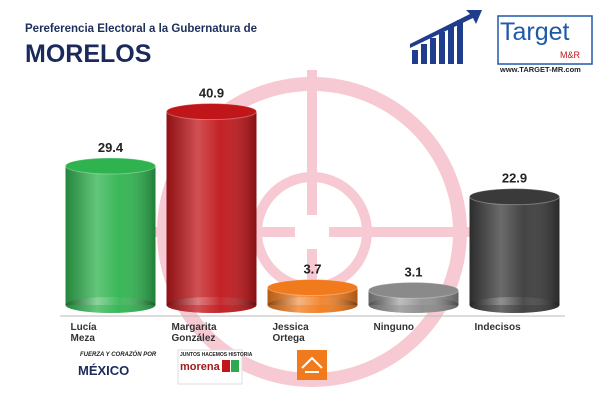 The height and width of the screenshot is (404, 606). What do you see at coordinates (211, 93) in the screenshot?
I see `value-label: 40.9` at bounding box center [211, 93].